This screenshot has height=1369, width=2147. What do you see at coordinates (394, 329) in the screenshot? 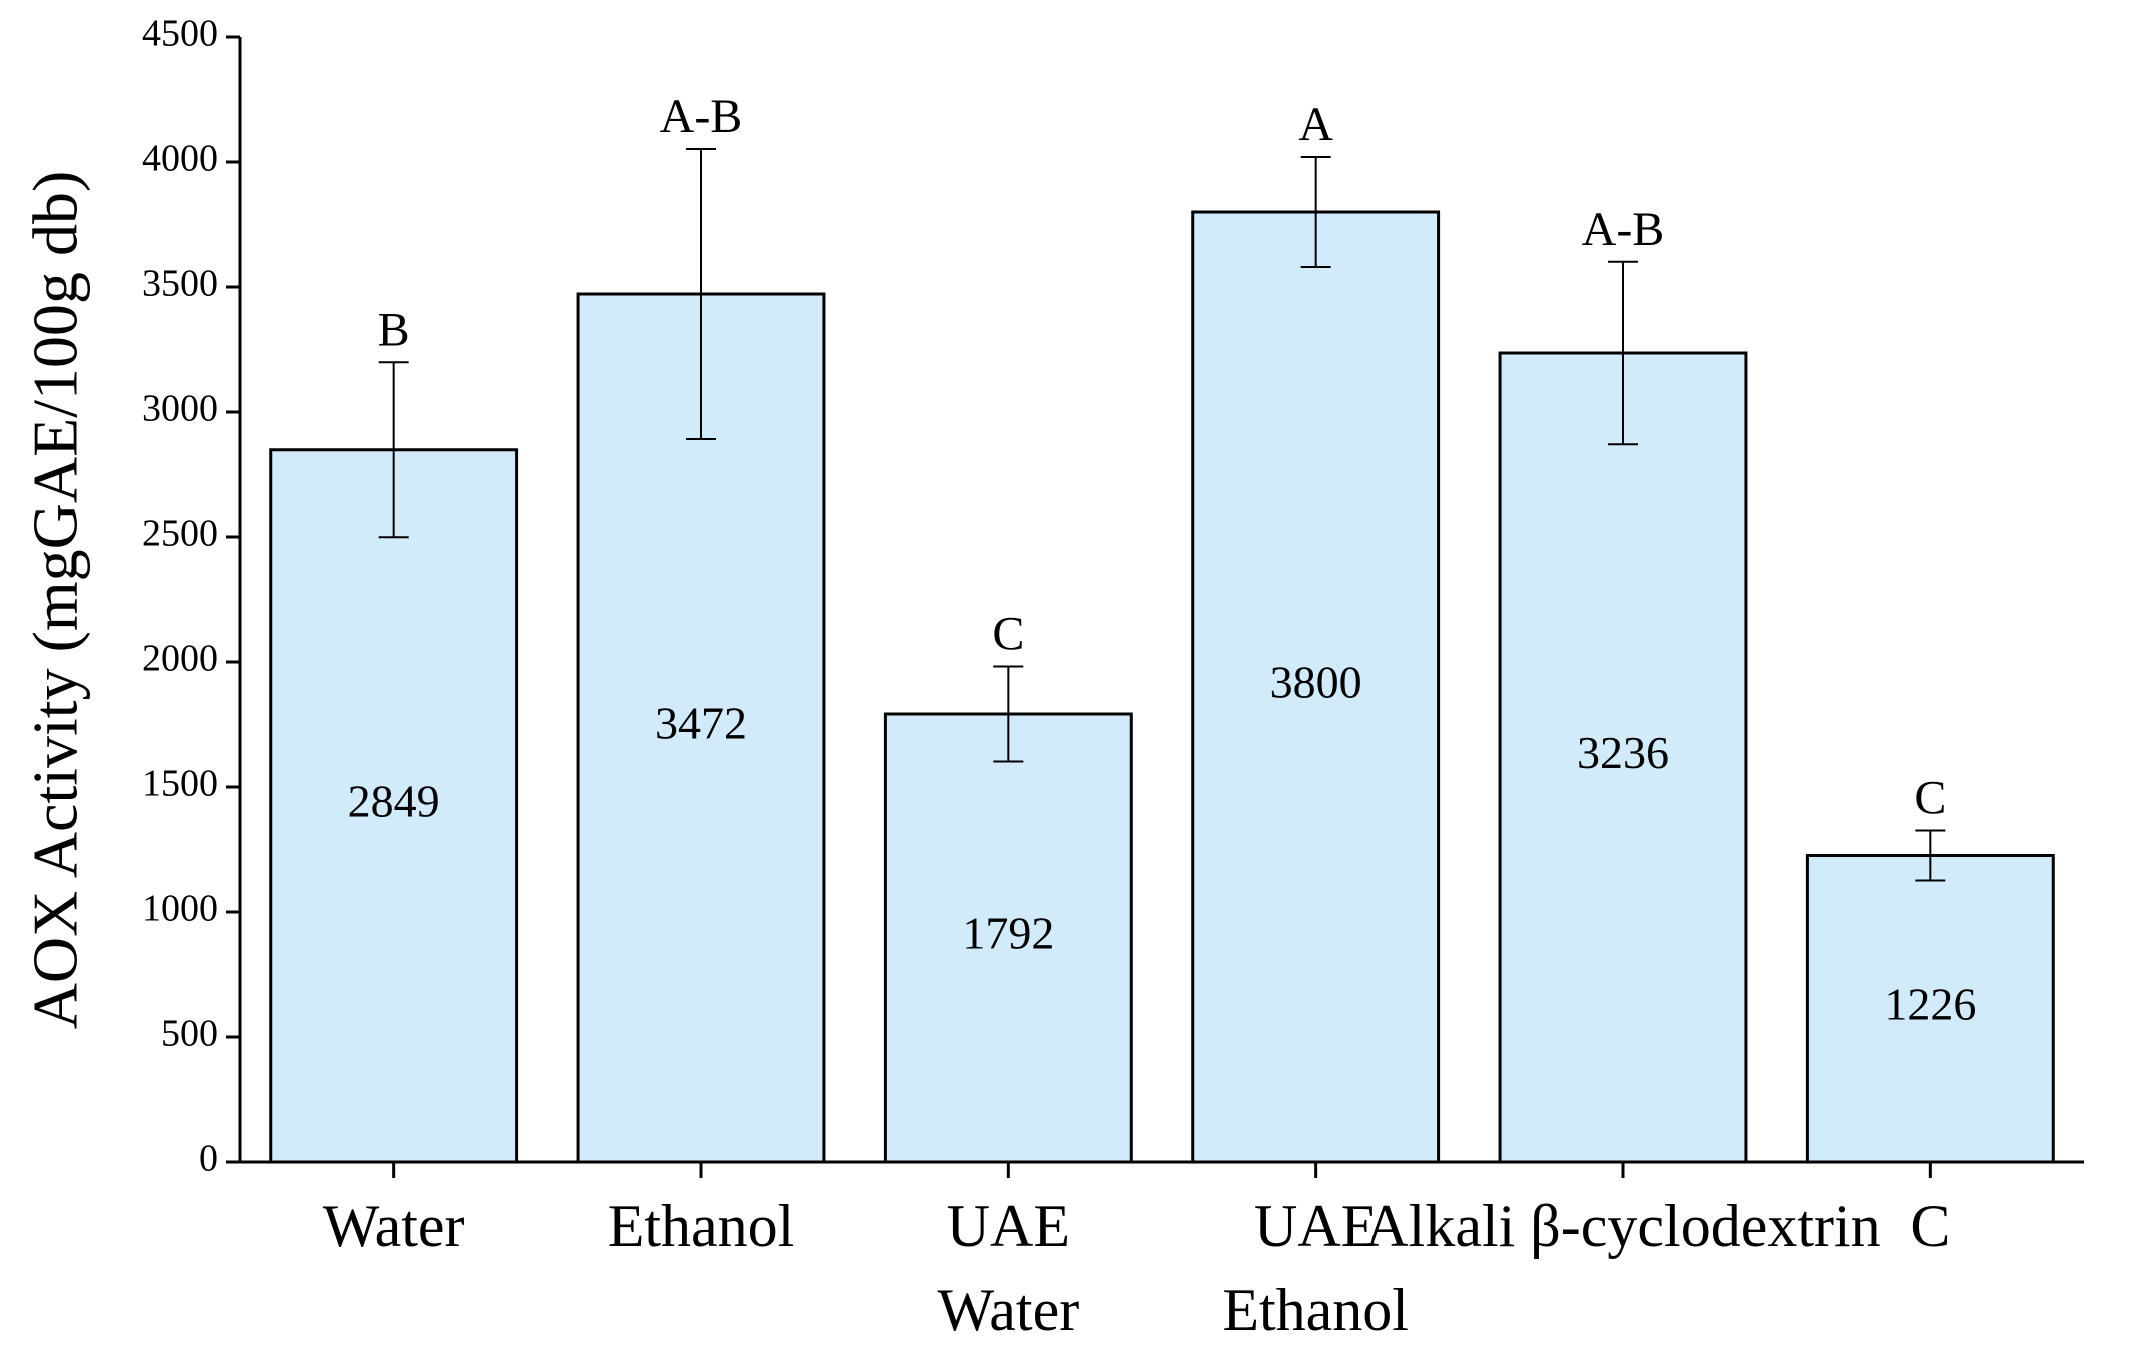
I see `significance-letter: B` at bounding box center [394, 329].